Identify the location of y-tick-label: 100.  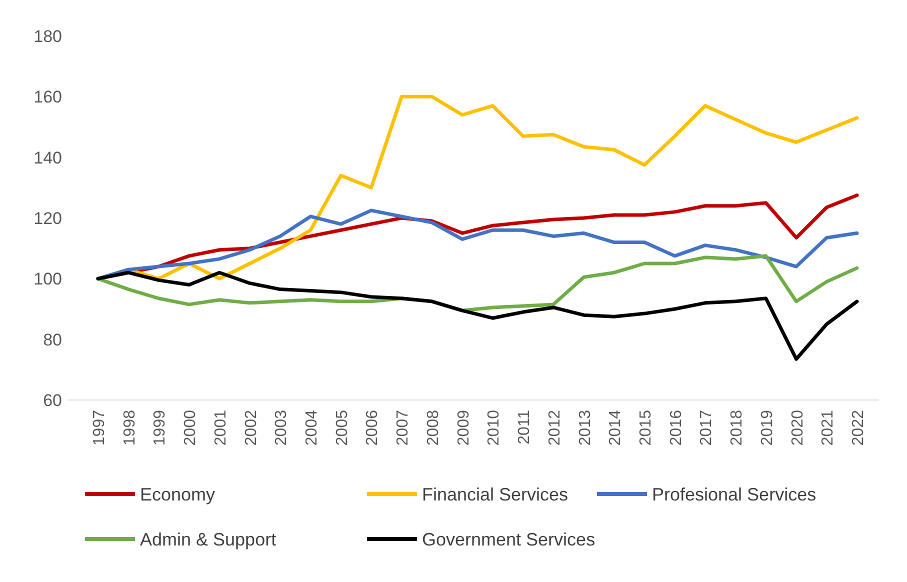
(48, 279).